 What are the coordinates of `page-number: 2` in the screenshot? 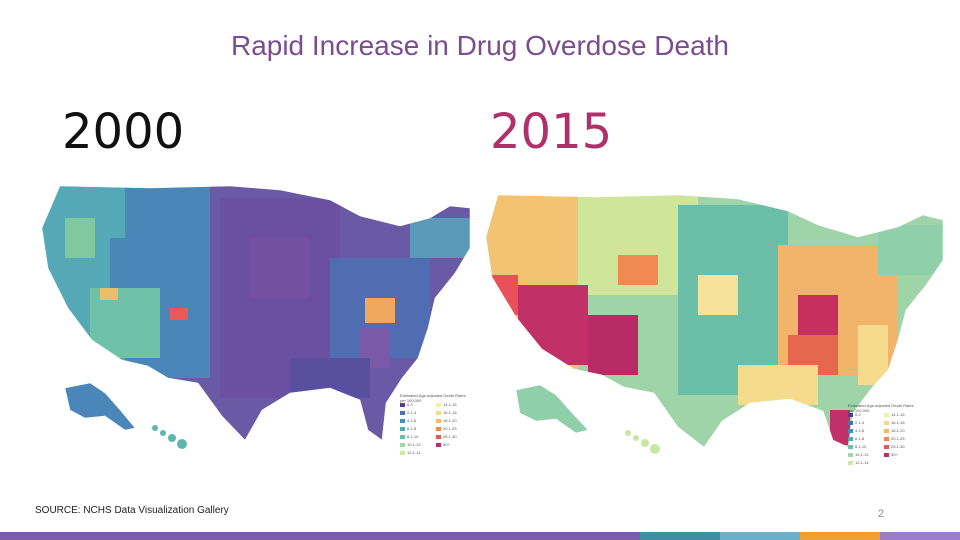 It's located at (881, 514).